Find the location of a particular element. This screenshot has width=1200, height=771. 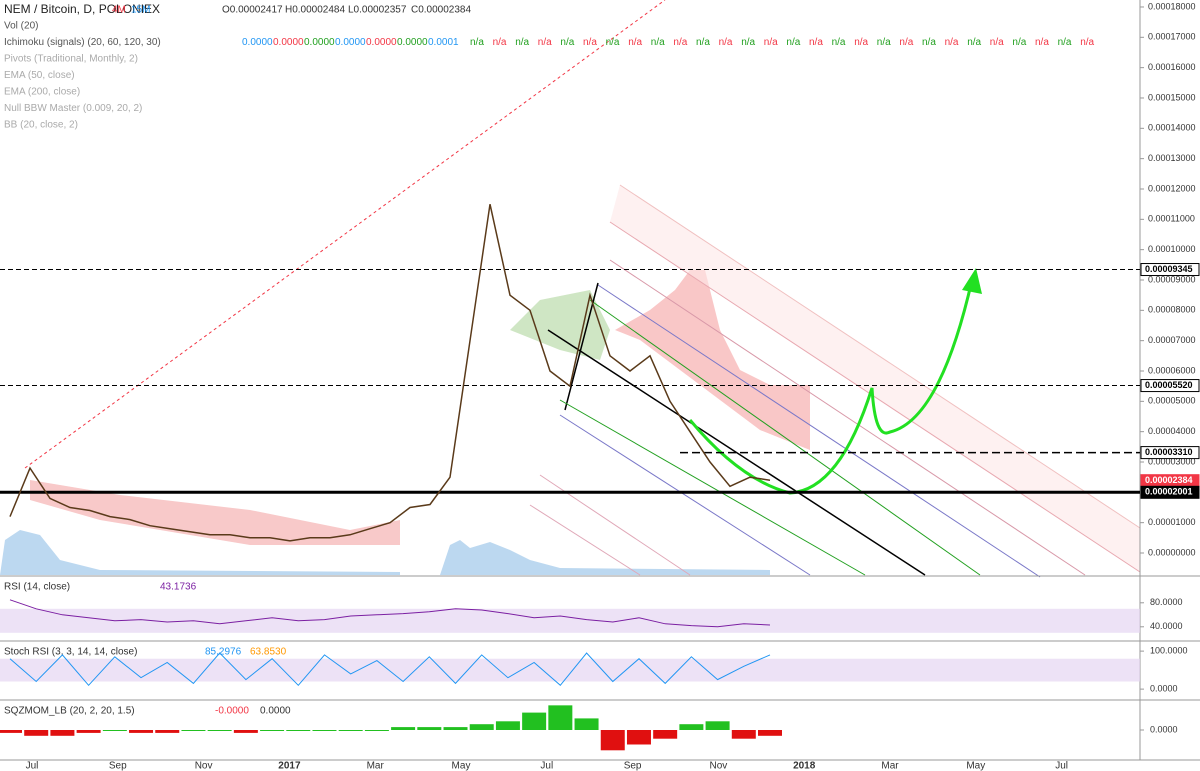

price-marker-label: 0.00003310 is located at coordinates (1169, 452).